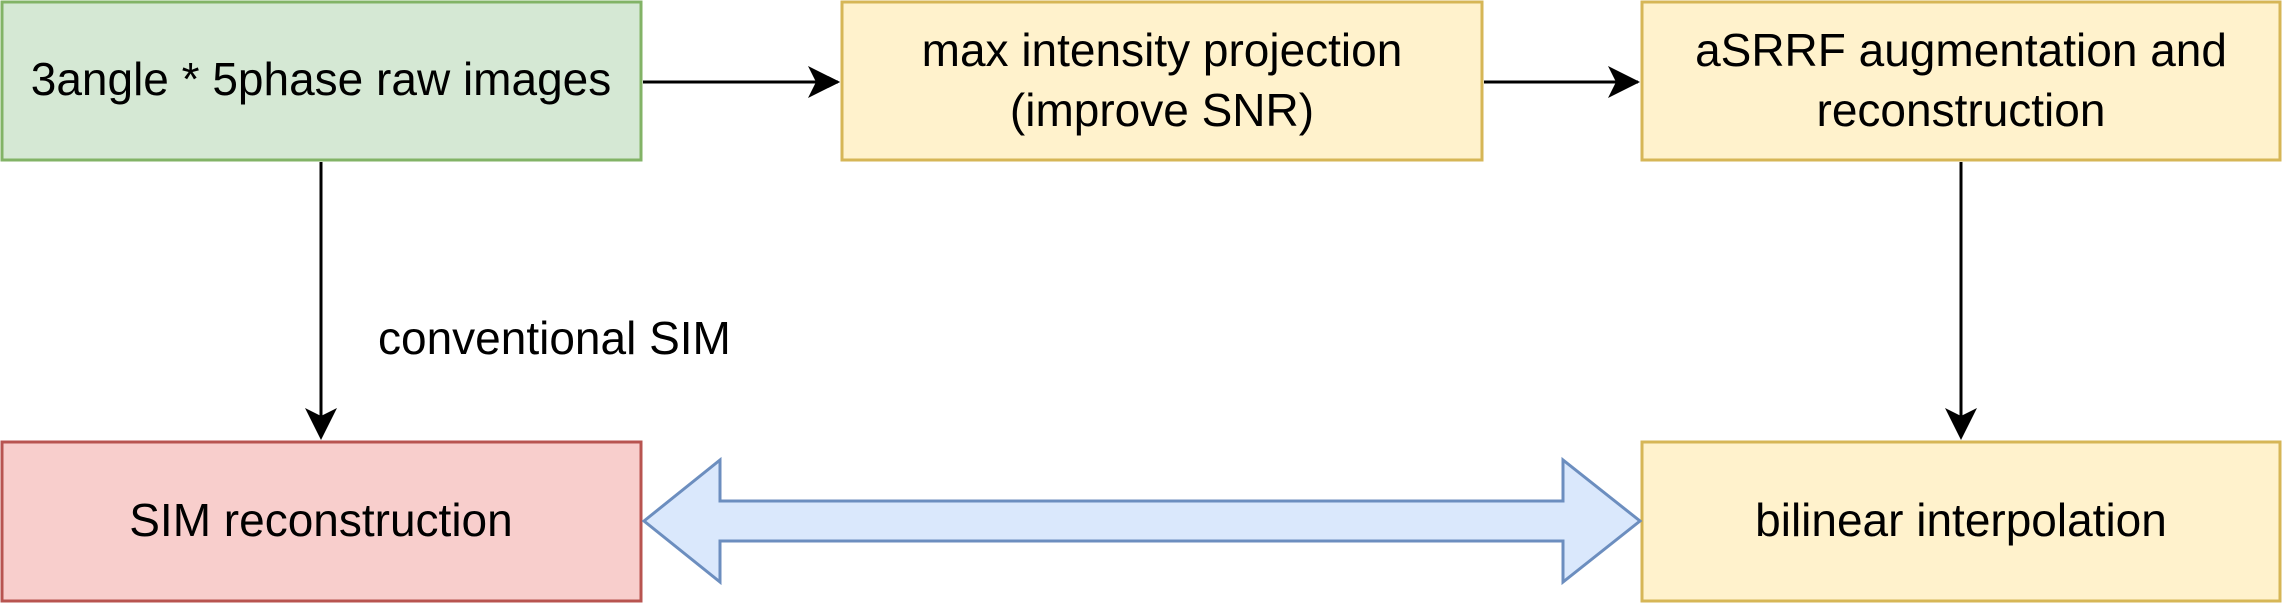 The width and height of the screenshot is (2284, 604). I want to click on edge-label-conventional-sim: conventional SIM, so click(554, 338).